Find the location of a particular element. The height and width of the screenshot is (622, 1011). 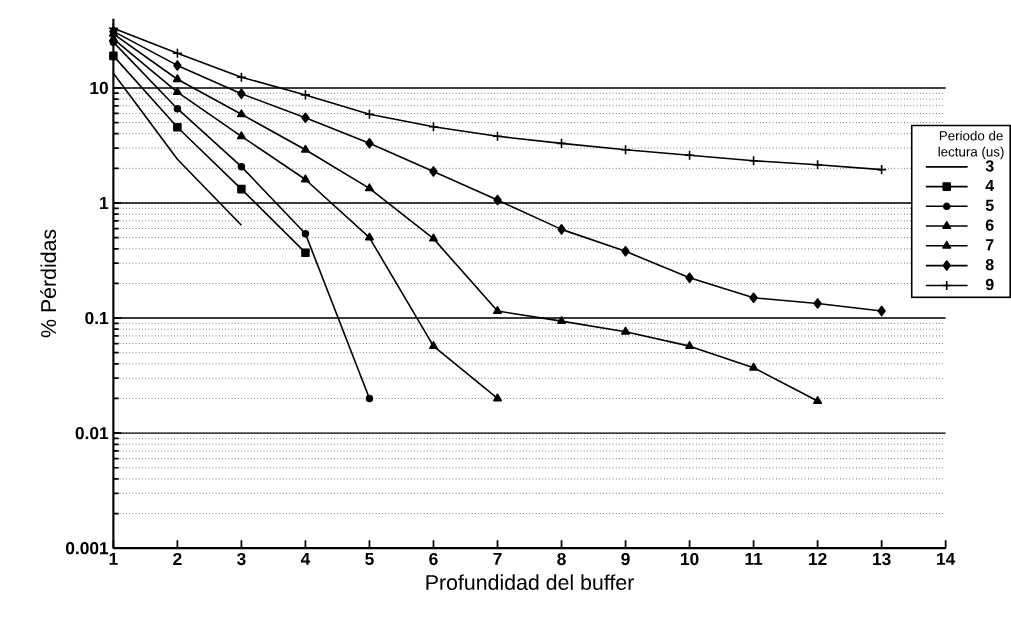

y-axis-title: % Pérdidas is located at coordinates (48, 283).